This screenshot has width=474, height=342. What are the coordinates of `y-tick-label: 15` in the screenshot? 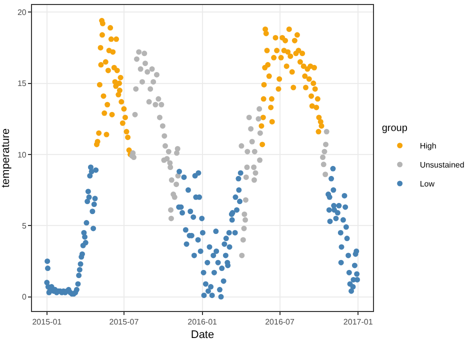 It's located at (22, 83).